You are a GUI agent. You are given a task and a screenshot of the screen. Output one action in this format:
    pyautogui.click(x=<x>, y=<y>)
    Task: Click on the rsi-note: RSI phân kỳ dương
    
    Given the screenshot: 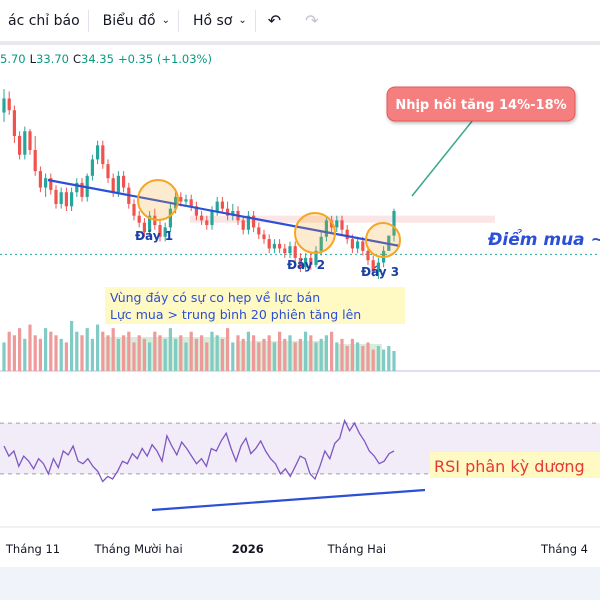 What is the action you would take?
    pyautogui.click(x=509, y=466)
    